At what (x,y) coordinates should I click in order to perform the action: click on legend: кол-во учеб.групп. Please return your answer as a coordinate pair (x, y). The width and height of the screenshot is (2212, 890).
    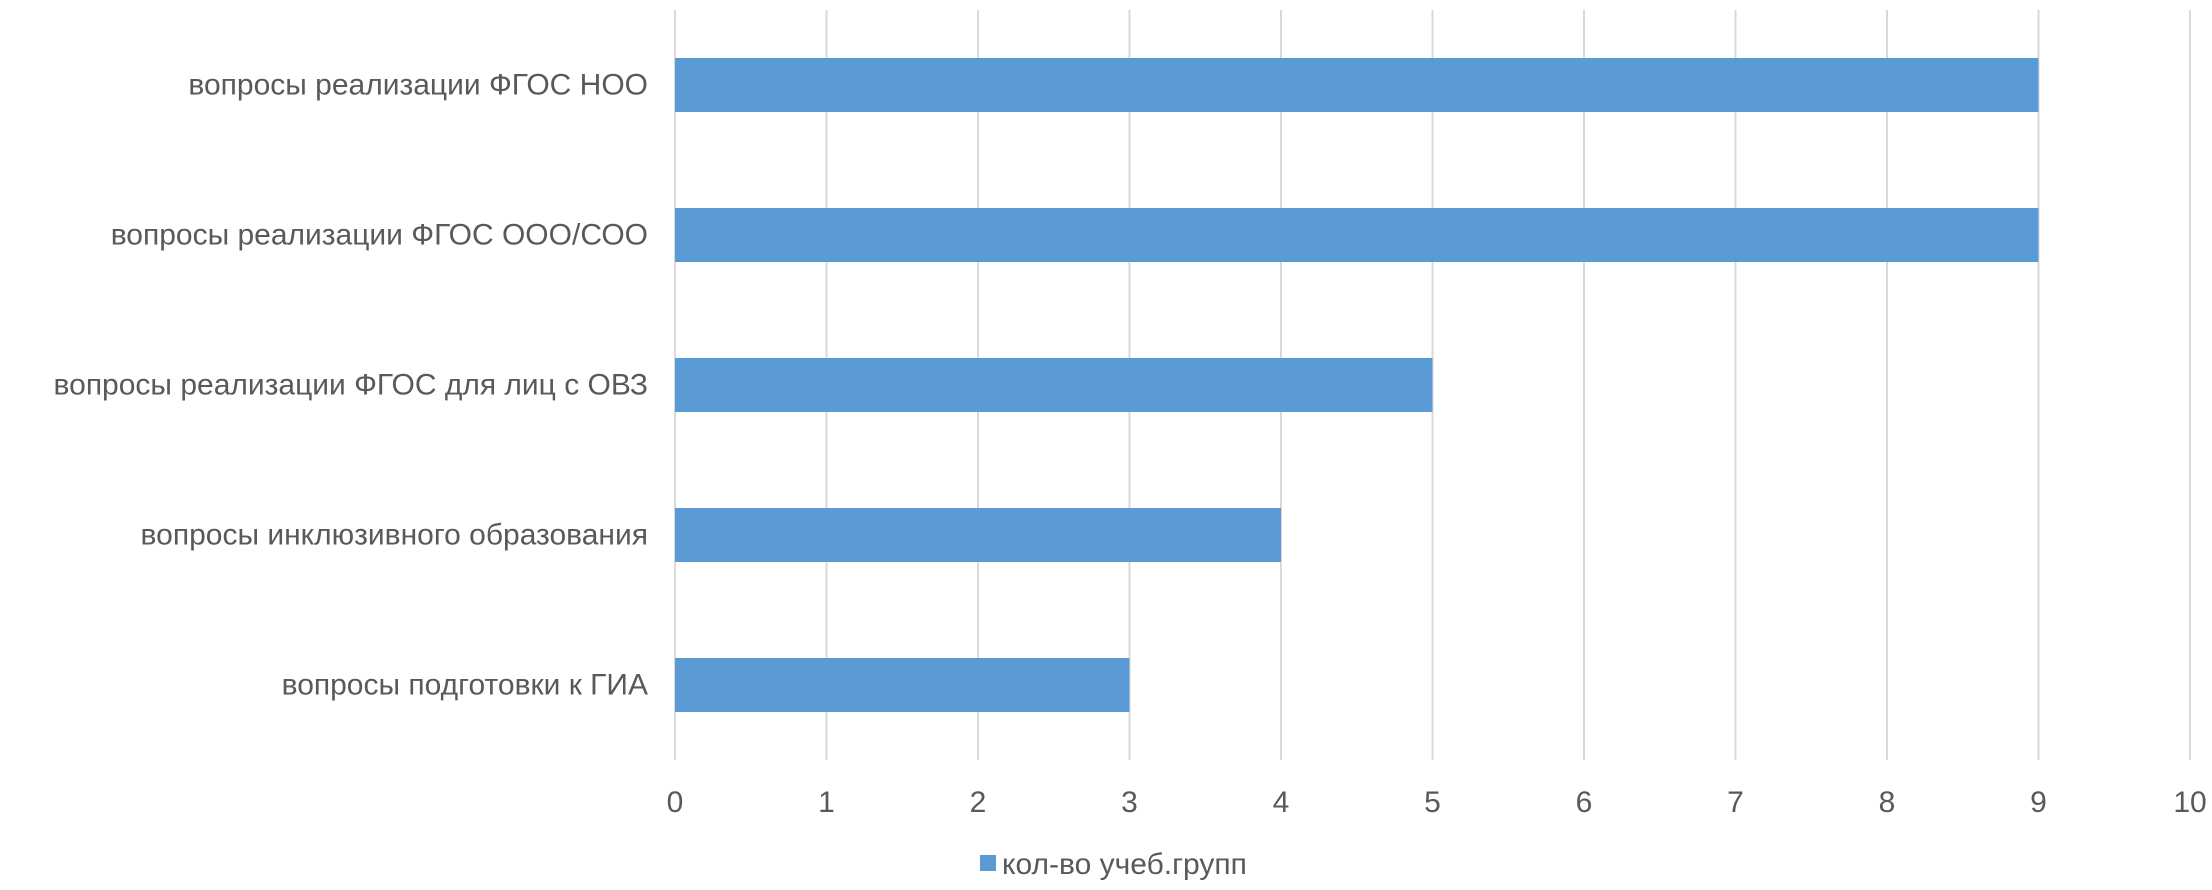
    Looking at the image, I should click on (1113, 864).